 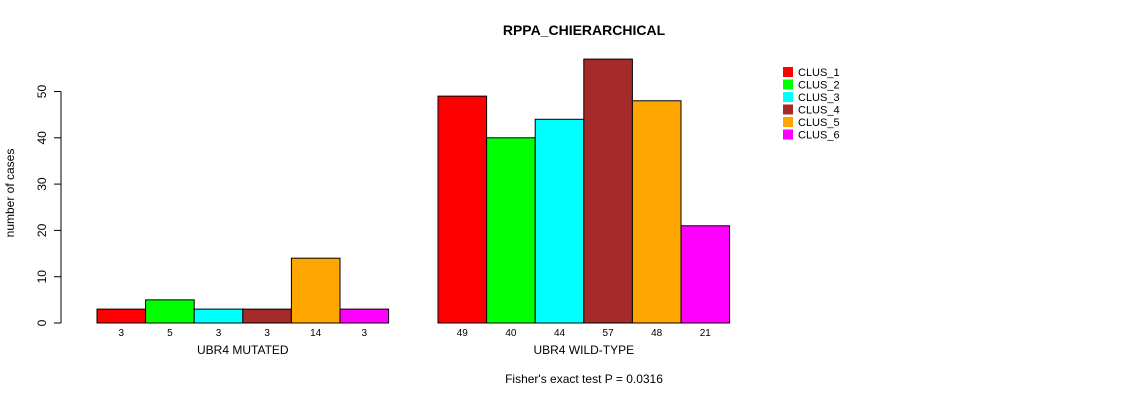 I want to click on bar-value-label: 40, so click(x=511, y=333).